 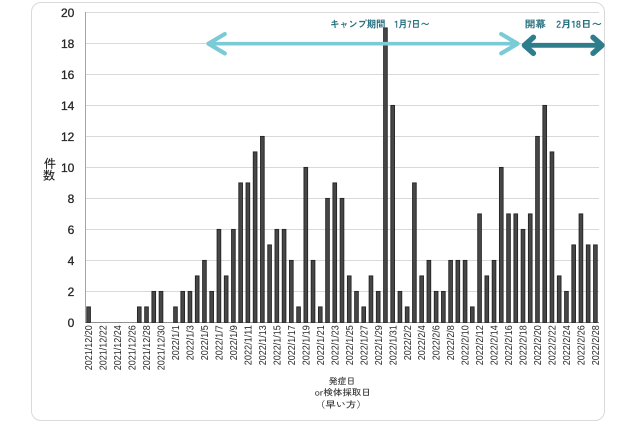 I want to click on svg-text: 2022/2/2, so click(x=408, y=342).